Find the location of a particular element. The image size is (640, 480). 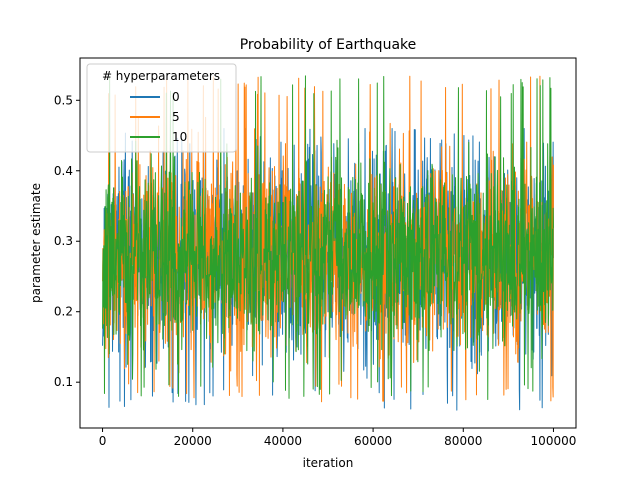

y-tick-label: 0.1 is located at coordinates (63, 382).